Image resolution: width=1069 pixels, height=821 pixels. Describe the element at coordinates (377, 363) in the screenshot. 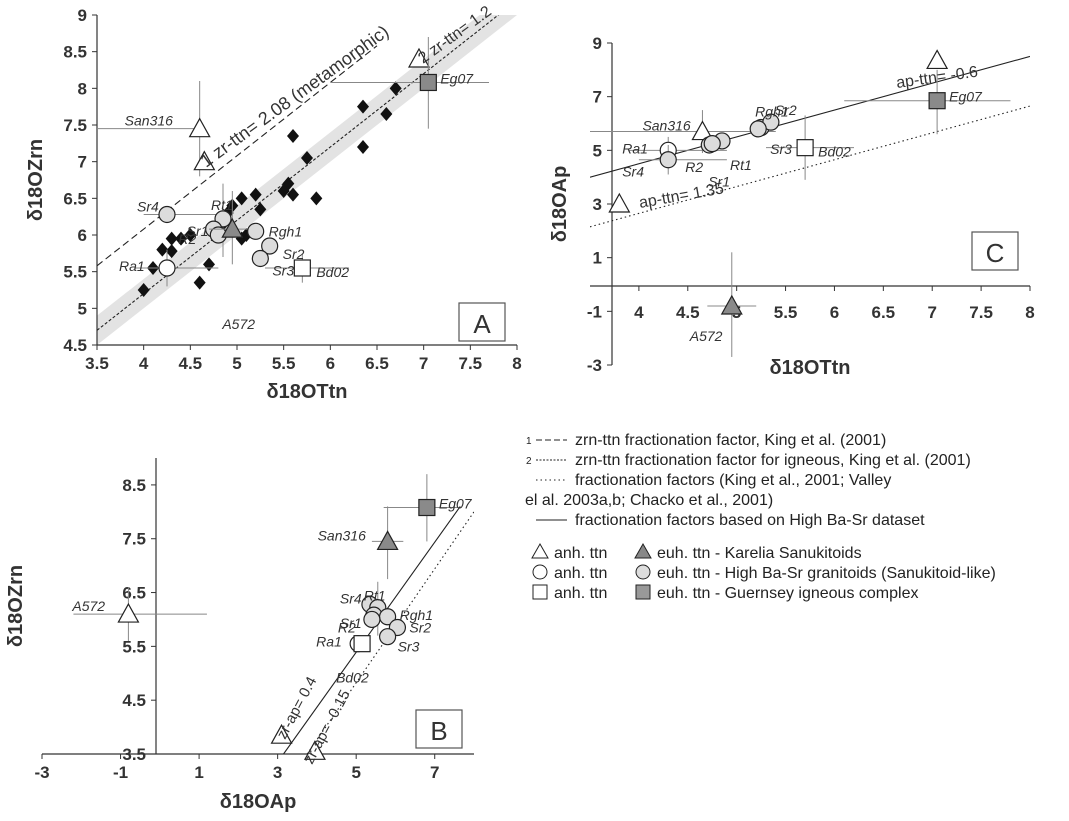

I see `x-tick-label: 6.5` at that location.